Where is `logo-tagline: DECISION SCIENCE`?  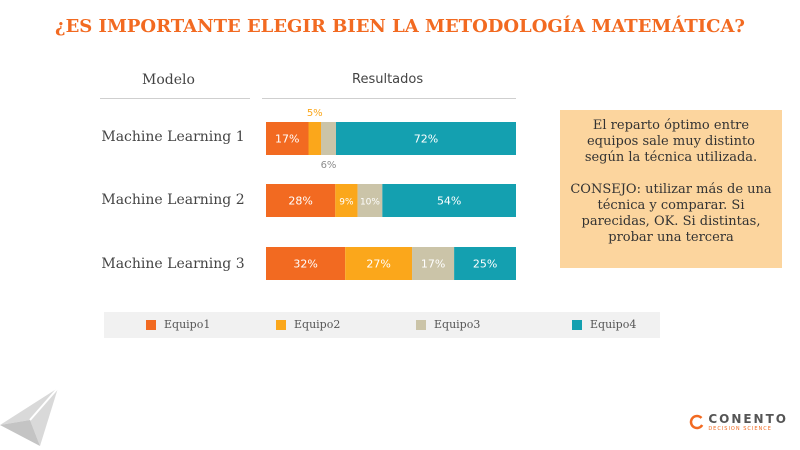 logo-tagline: DECISION SCIENCE is located at coordinates (740, 429).